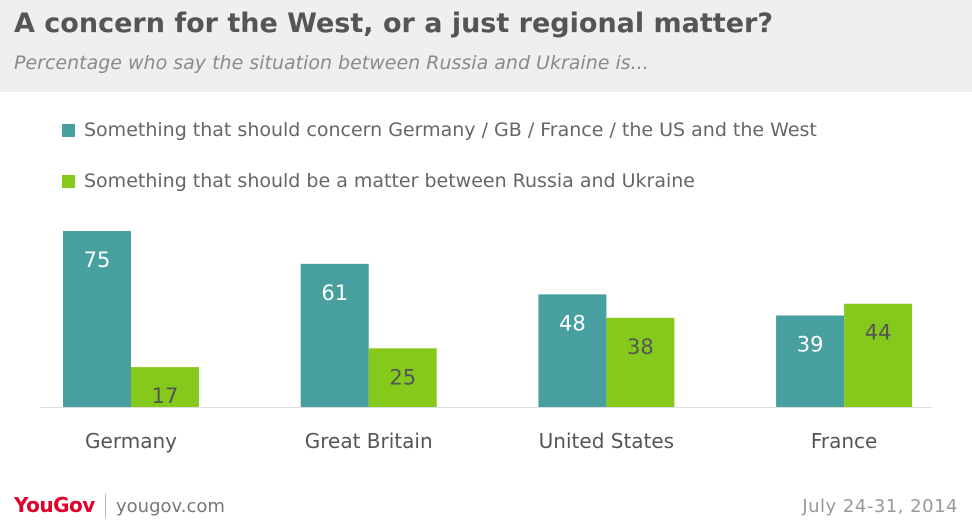  I want to click on bar-matter-germany, so click(165, 387).